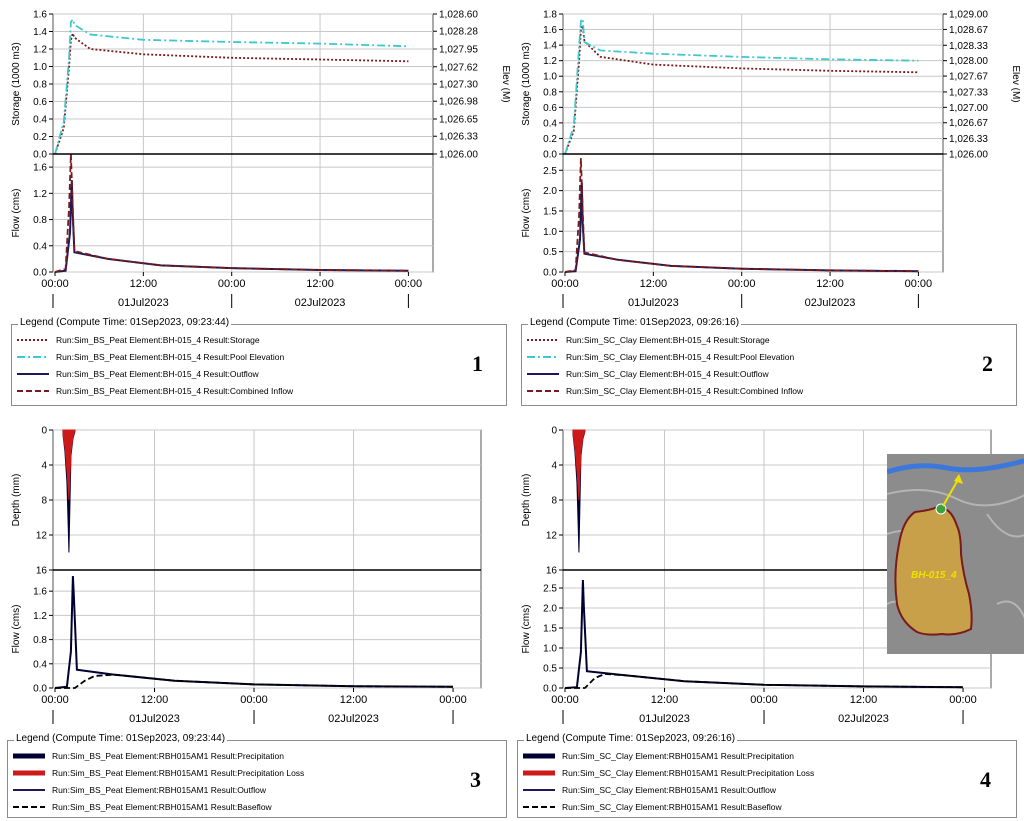  I want to click on top-ytick-label-0: 0, so click(44, 431).